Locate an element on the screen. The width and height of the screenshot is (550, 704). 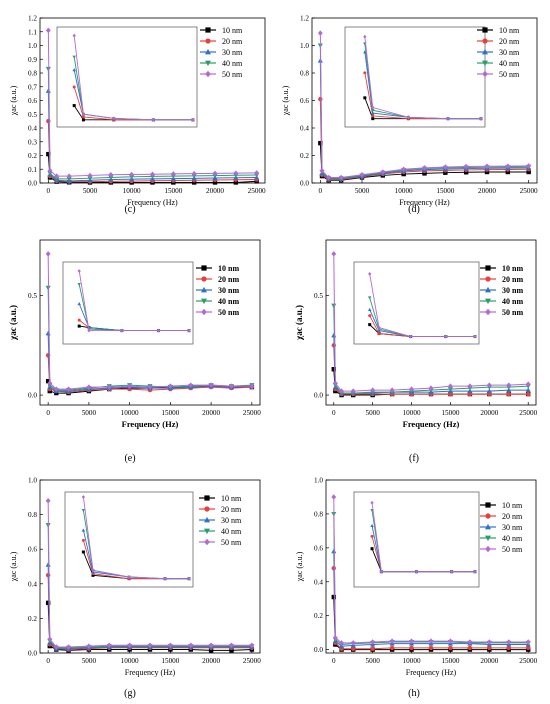
y-tick-label: 1.2 is located at coordinates (304, 19).